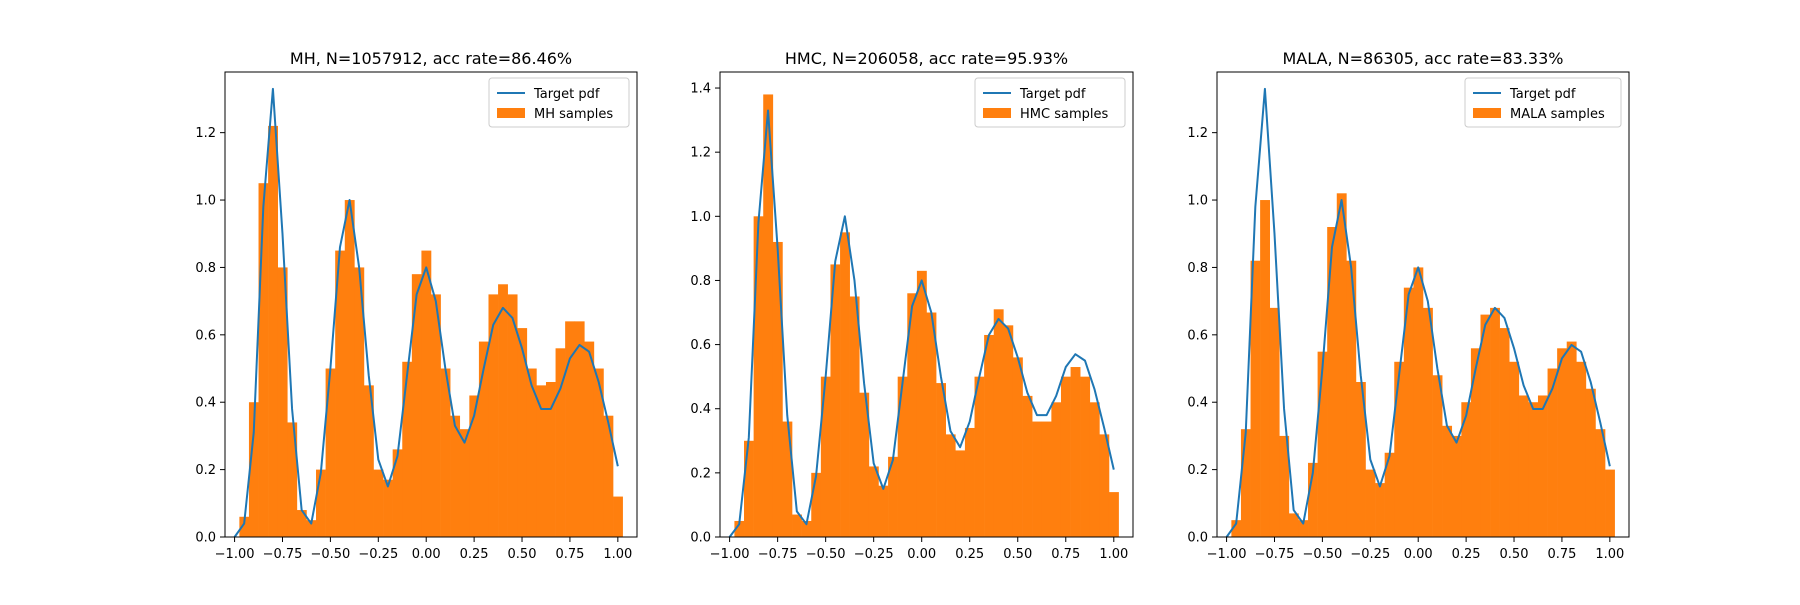  What do you see at coordinates (426, 554) in the screenshot?
I see `x-tick-label: 0.00` at bounding box center [426, 554].